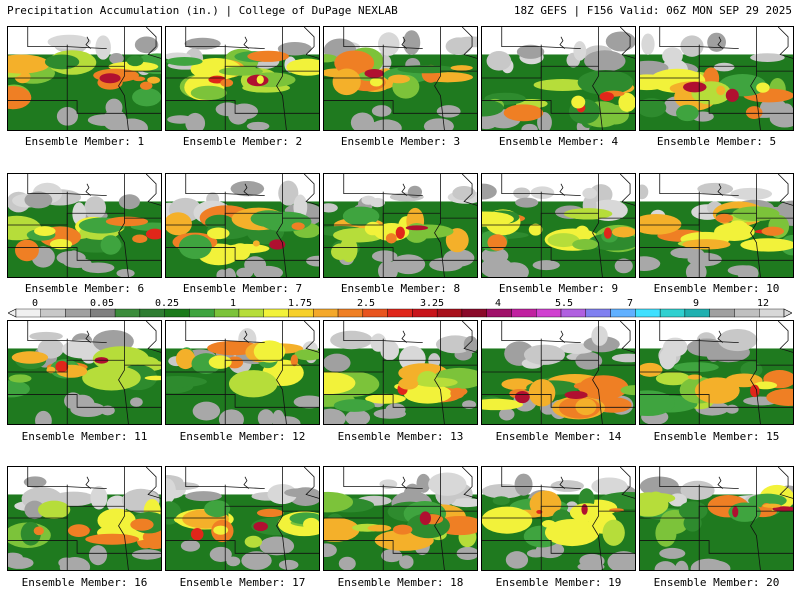 The height and width of the screenshot is (600, 800). I want to click on ensemble-member-label: Ensemble Member: 18, so click(400, 582).